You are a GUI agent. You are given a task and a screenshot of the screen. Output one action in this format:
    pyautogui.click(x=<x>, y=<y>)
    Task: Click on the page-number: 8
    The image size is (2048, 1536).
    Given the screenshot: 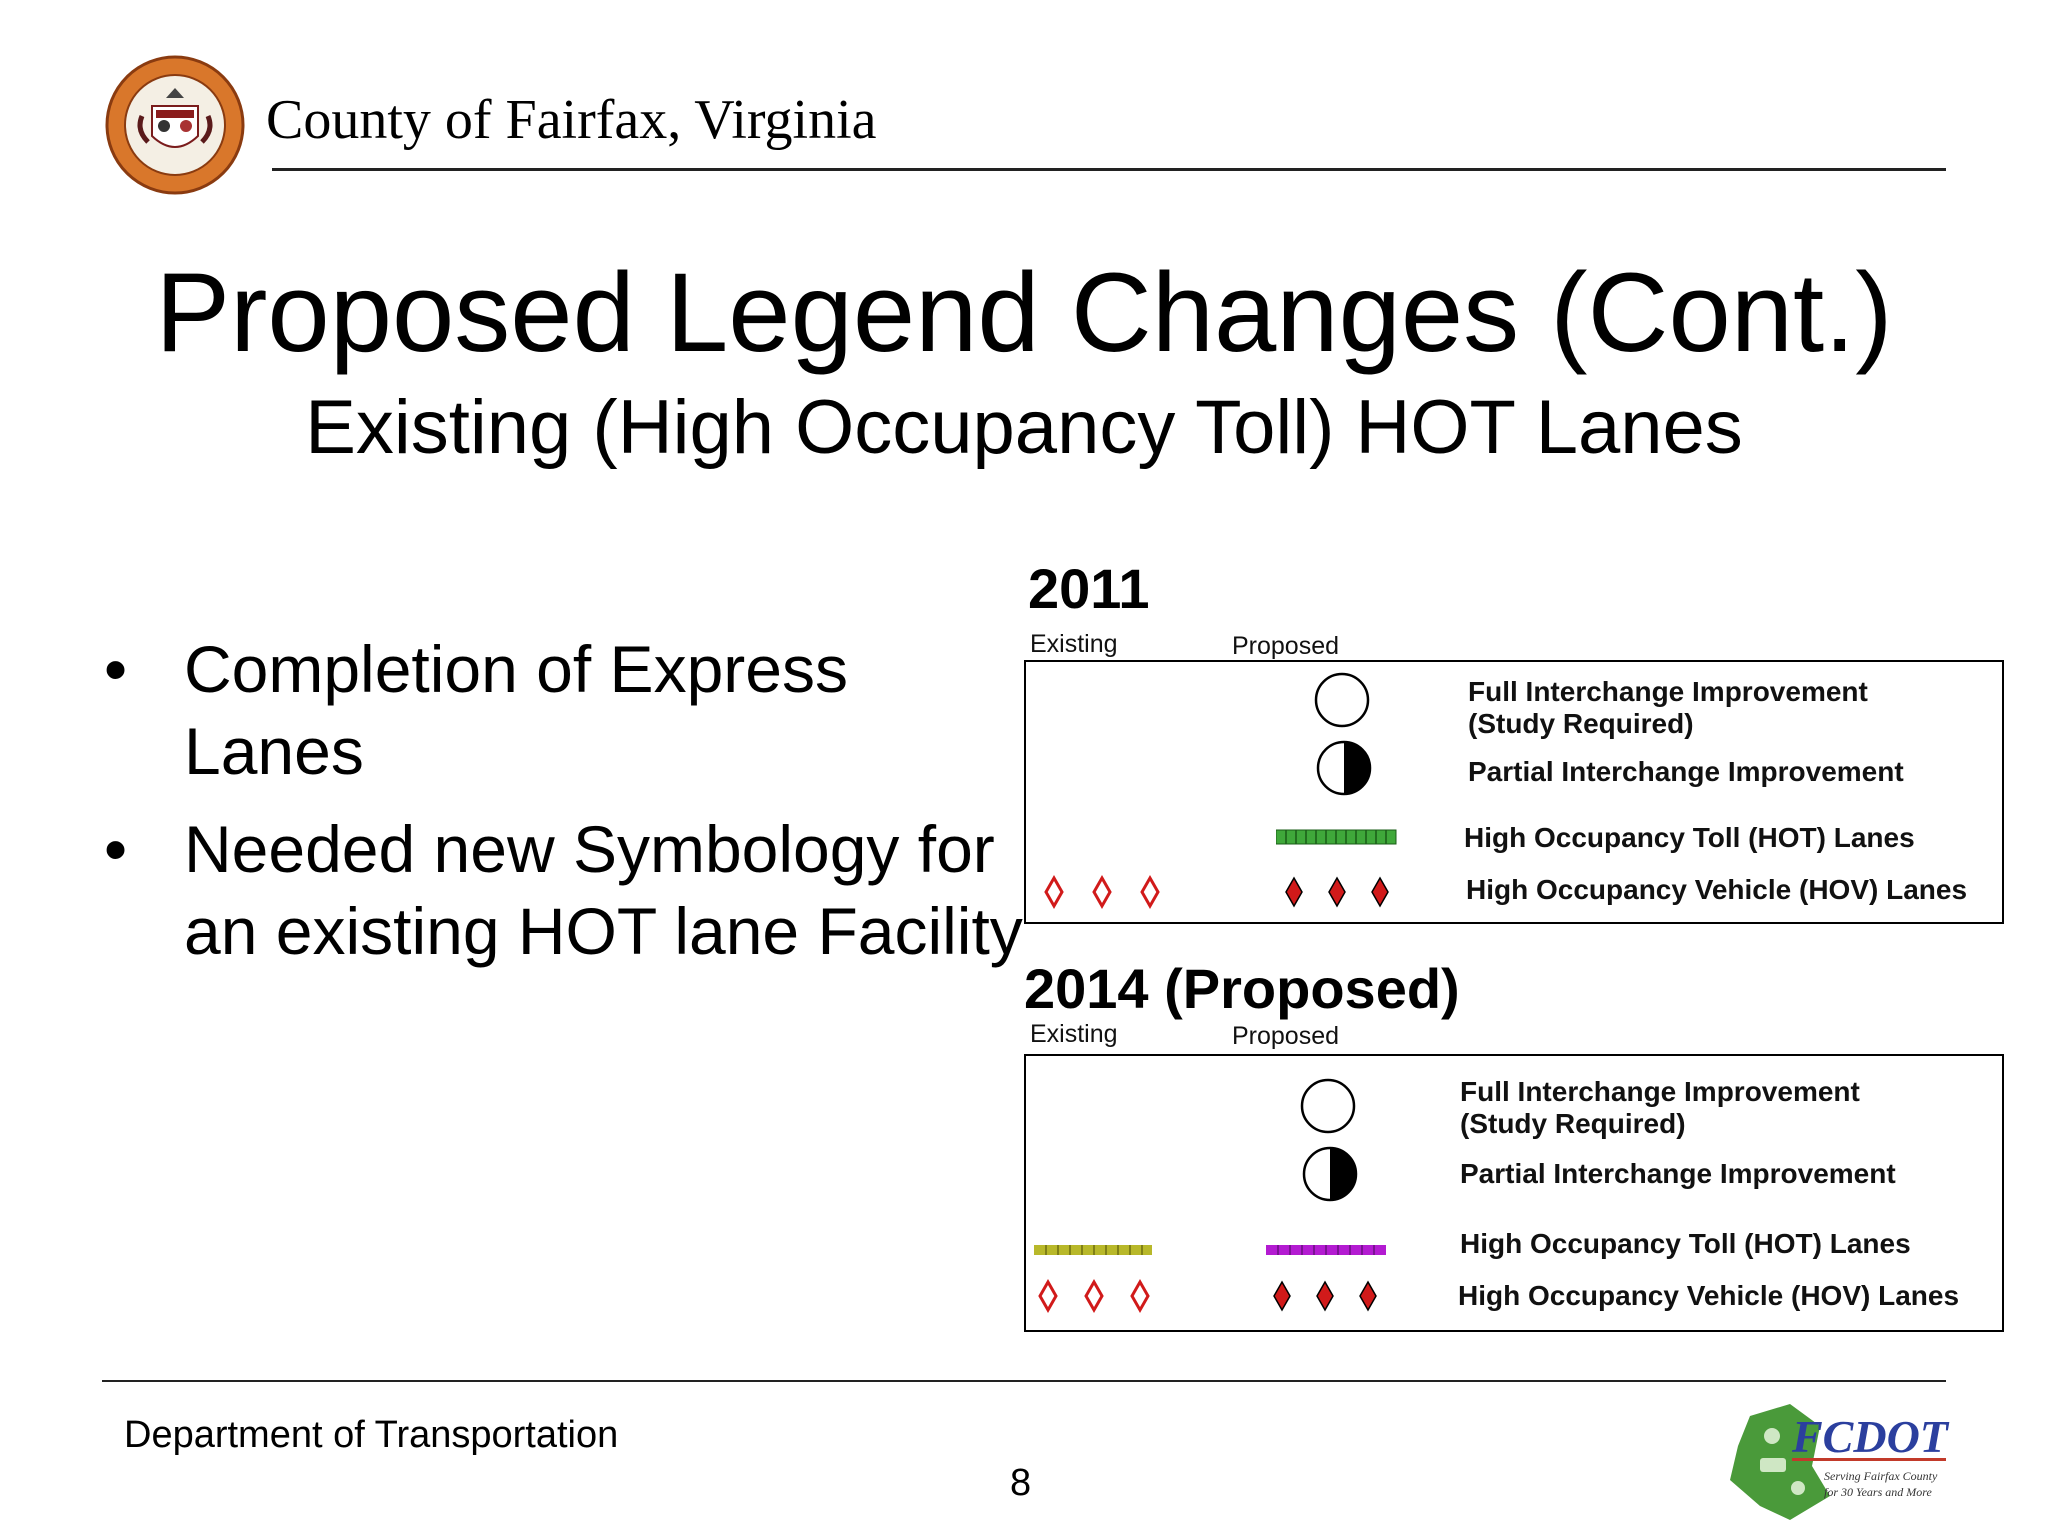 What is the action you would take?
    pyautogui.click(x=1021, y=1483)
    